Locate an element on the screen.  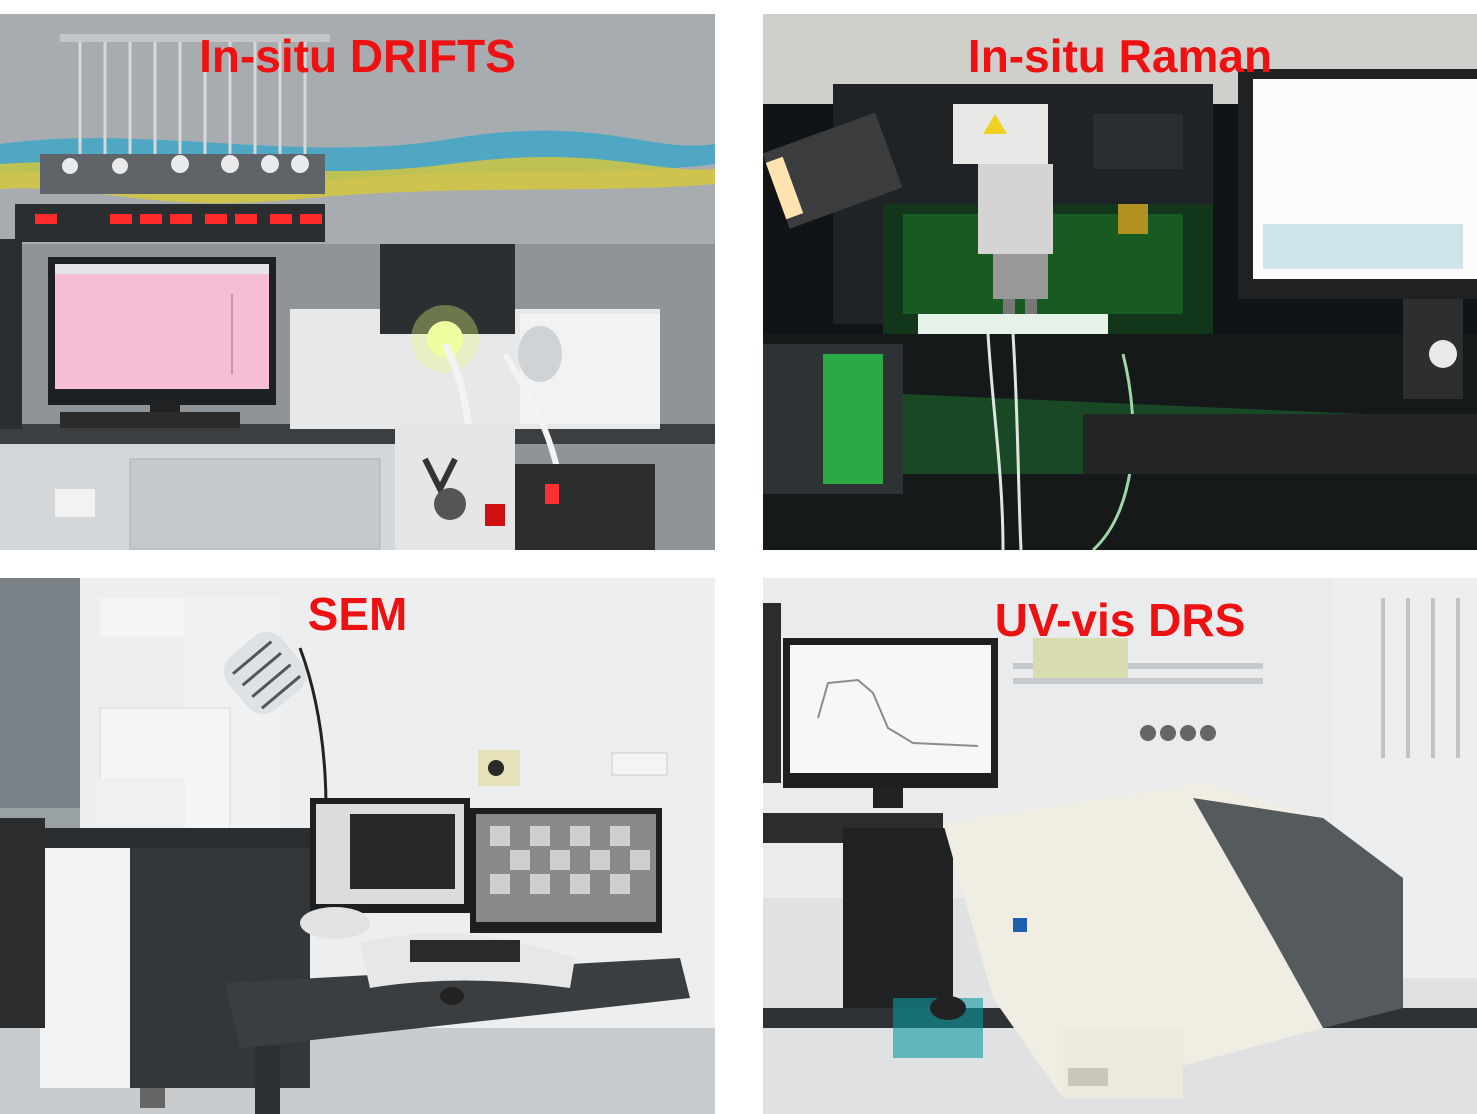
panel-caption: In-situ DRIFTS is located at coordinates (357, 56).